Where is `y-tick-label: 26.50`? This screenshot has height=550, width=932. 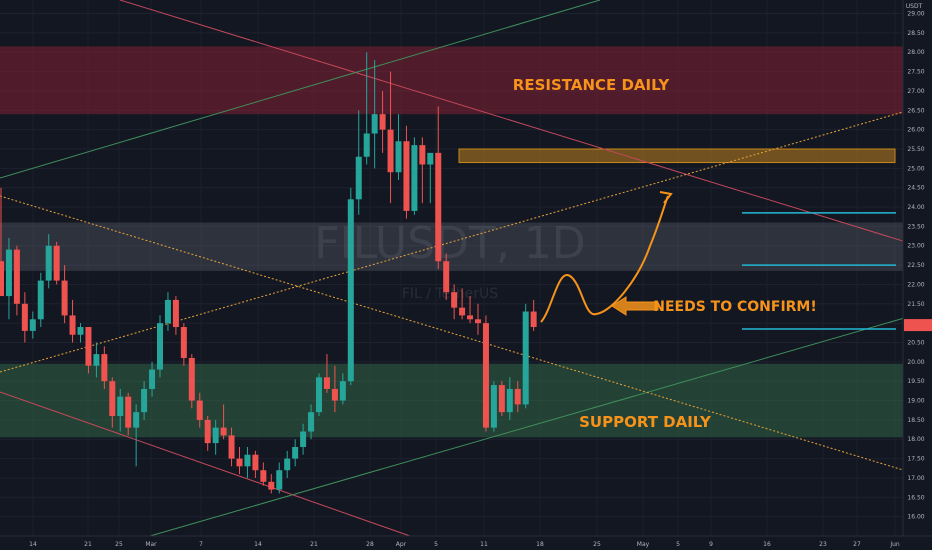 y-tick-label: 26.50 is located at coordinates (915, 110).